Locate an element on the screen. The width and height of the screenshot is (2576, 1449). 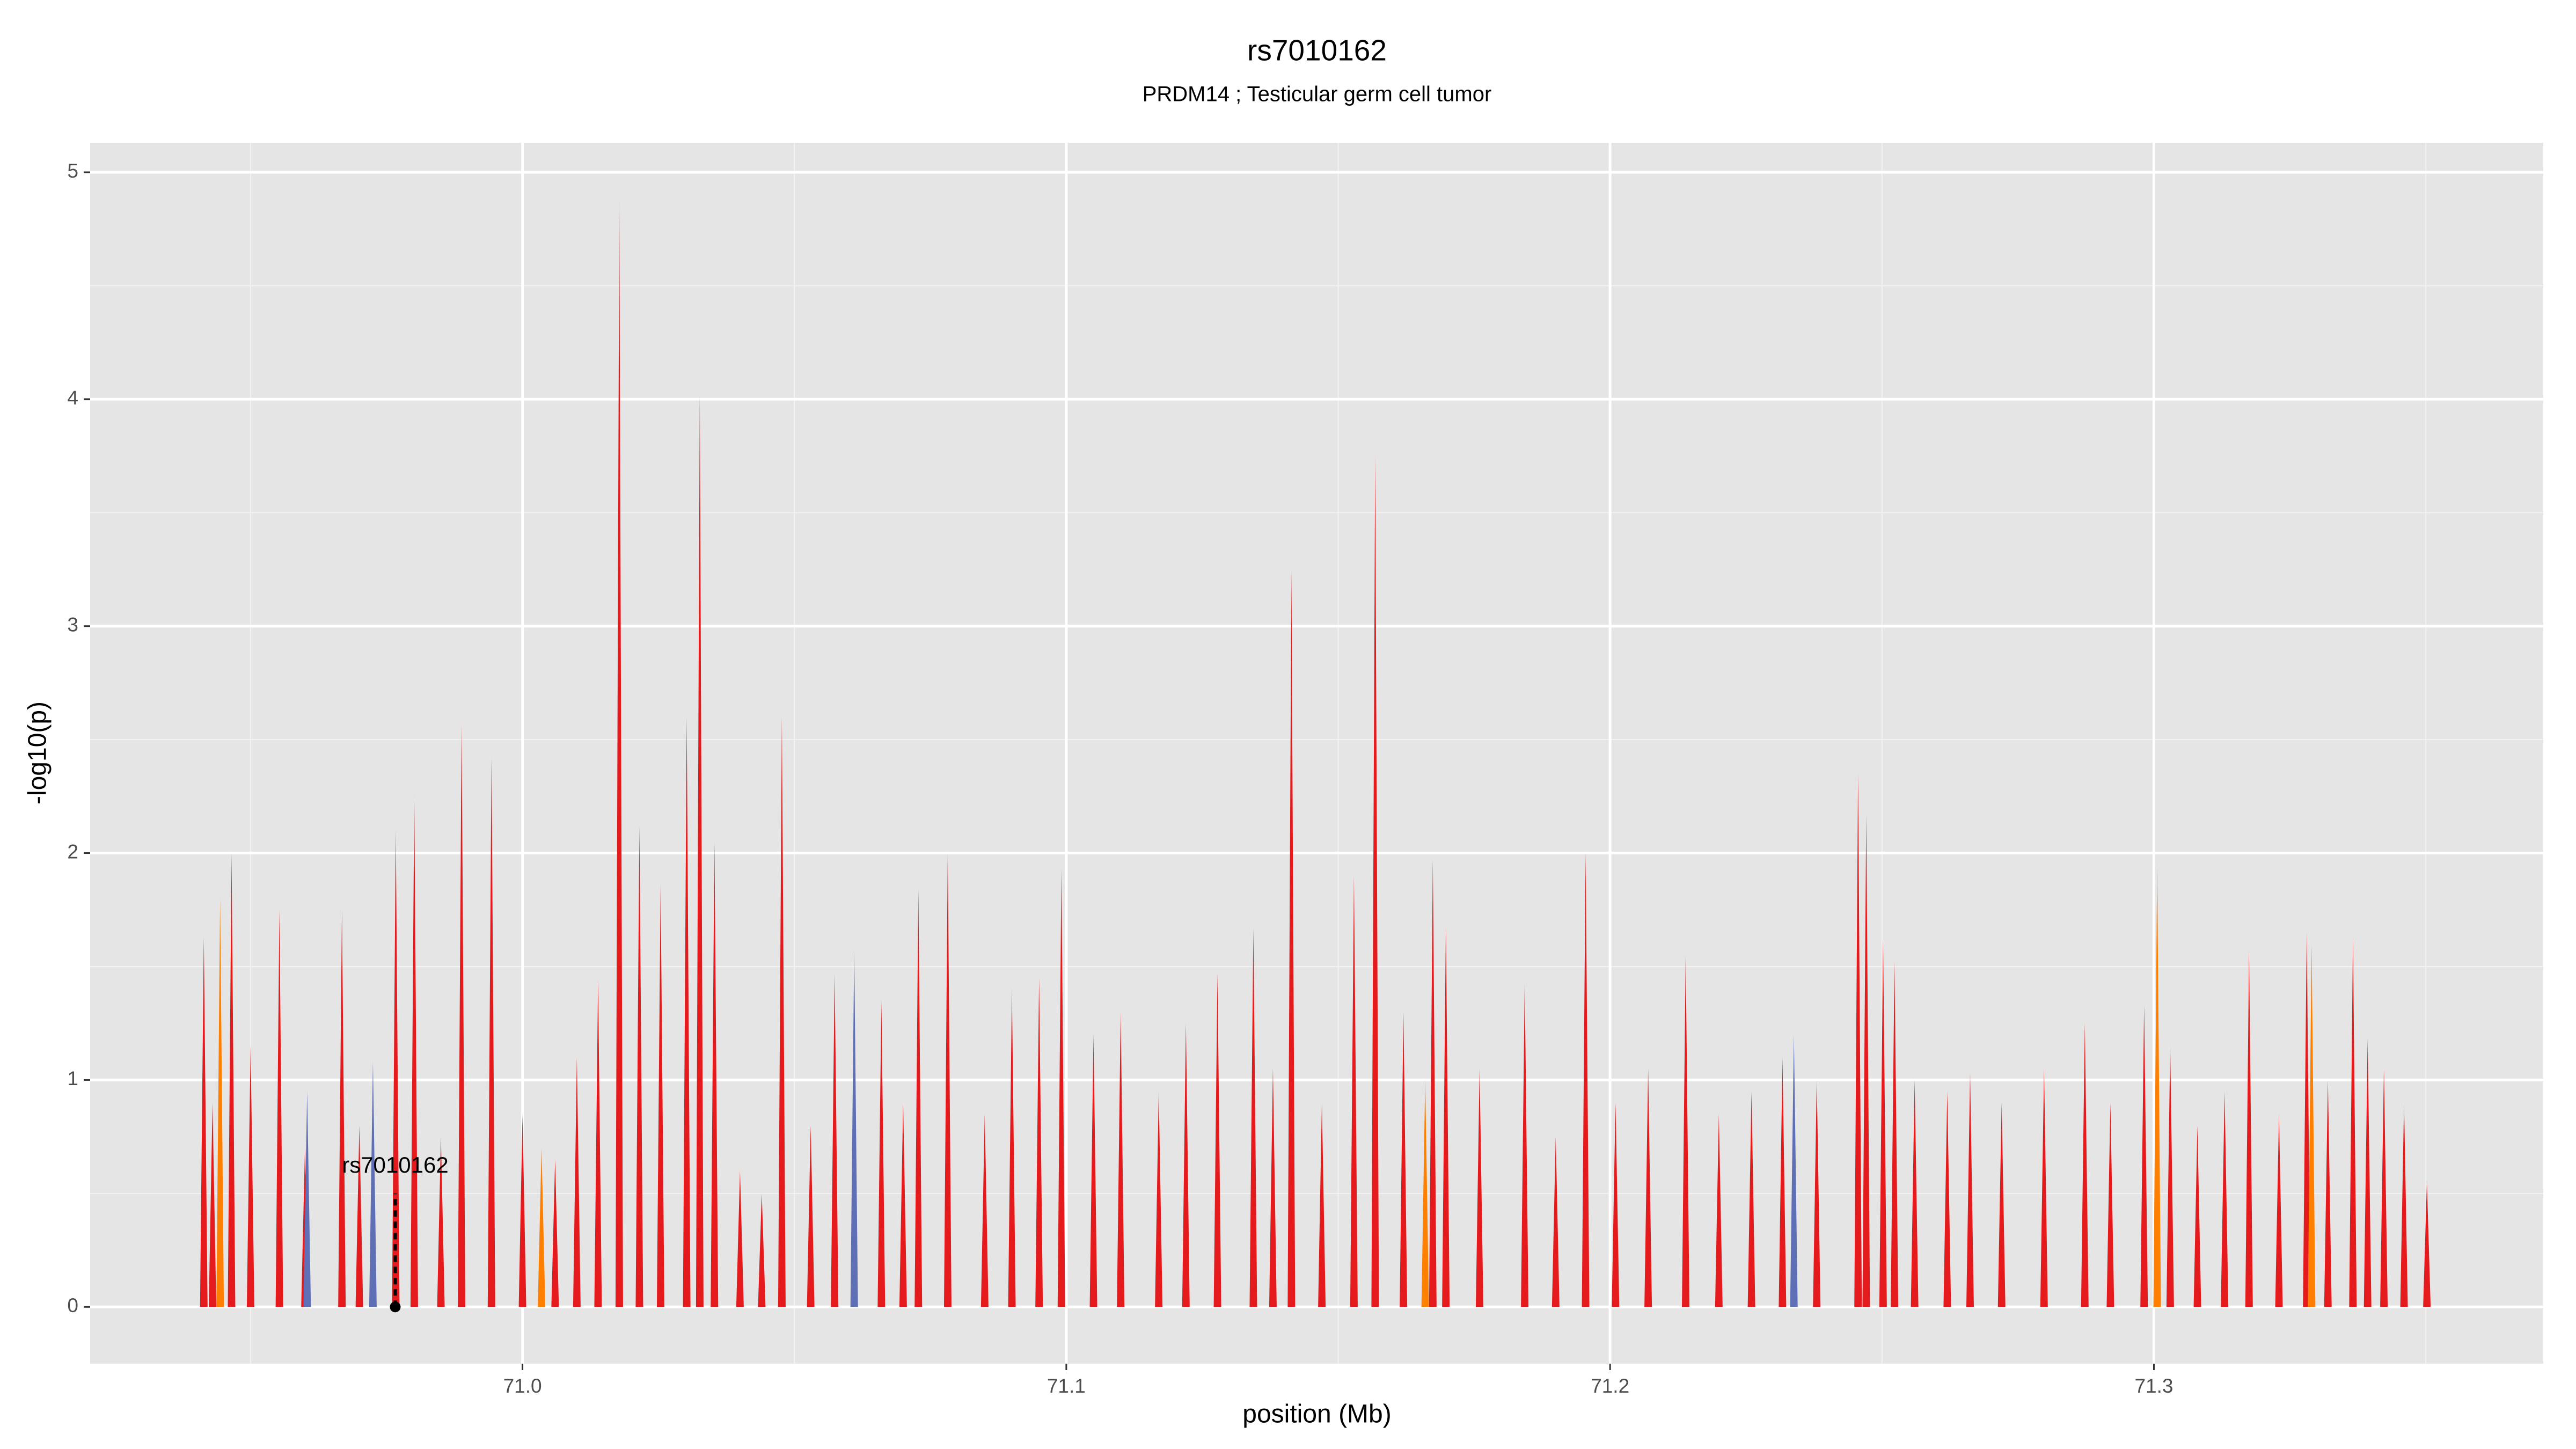
chart-title: rs7010162 is located at coordinates (1317, 50).